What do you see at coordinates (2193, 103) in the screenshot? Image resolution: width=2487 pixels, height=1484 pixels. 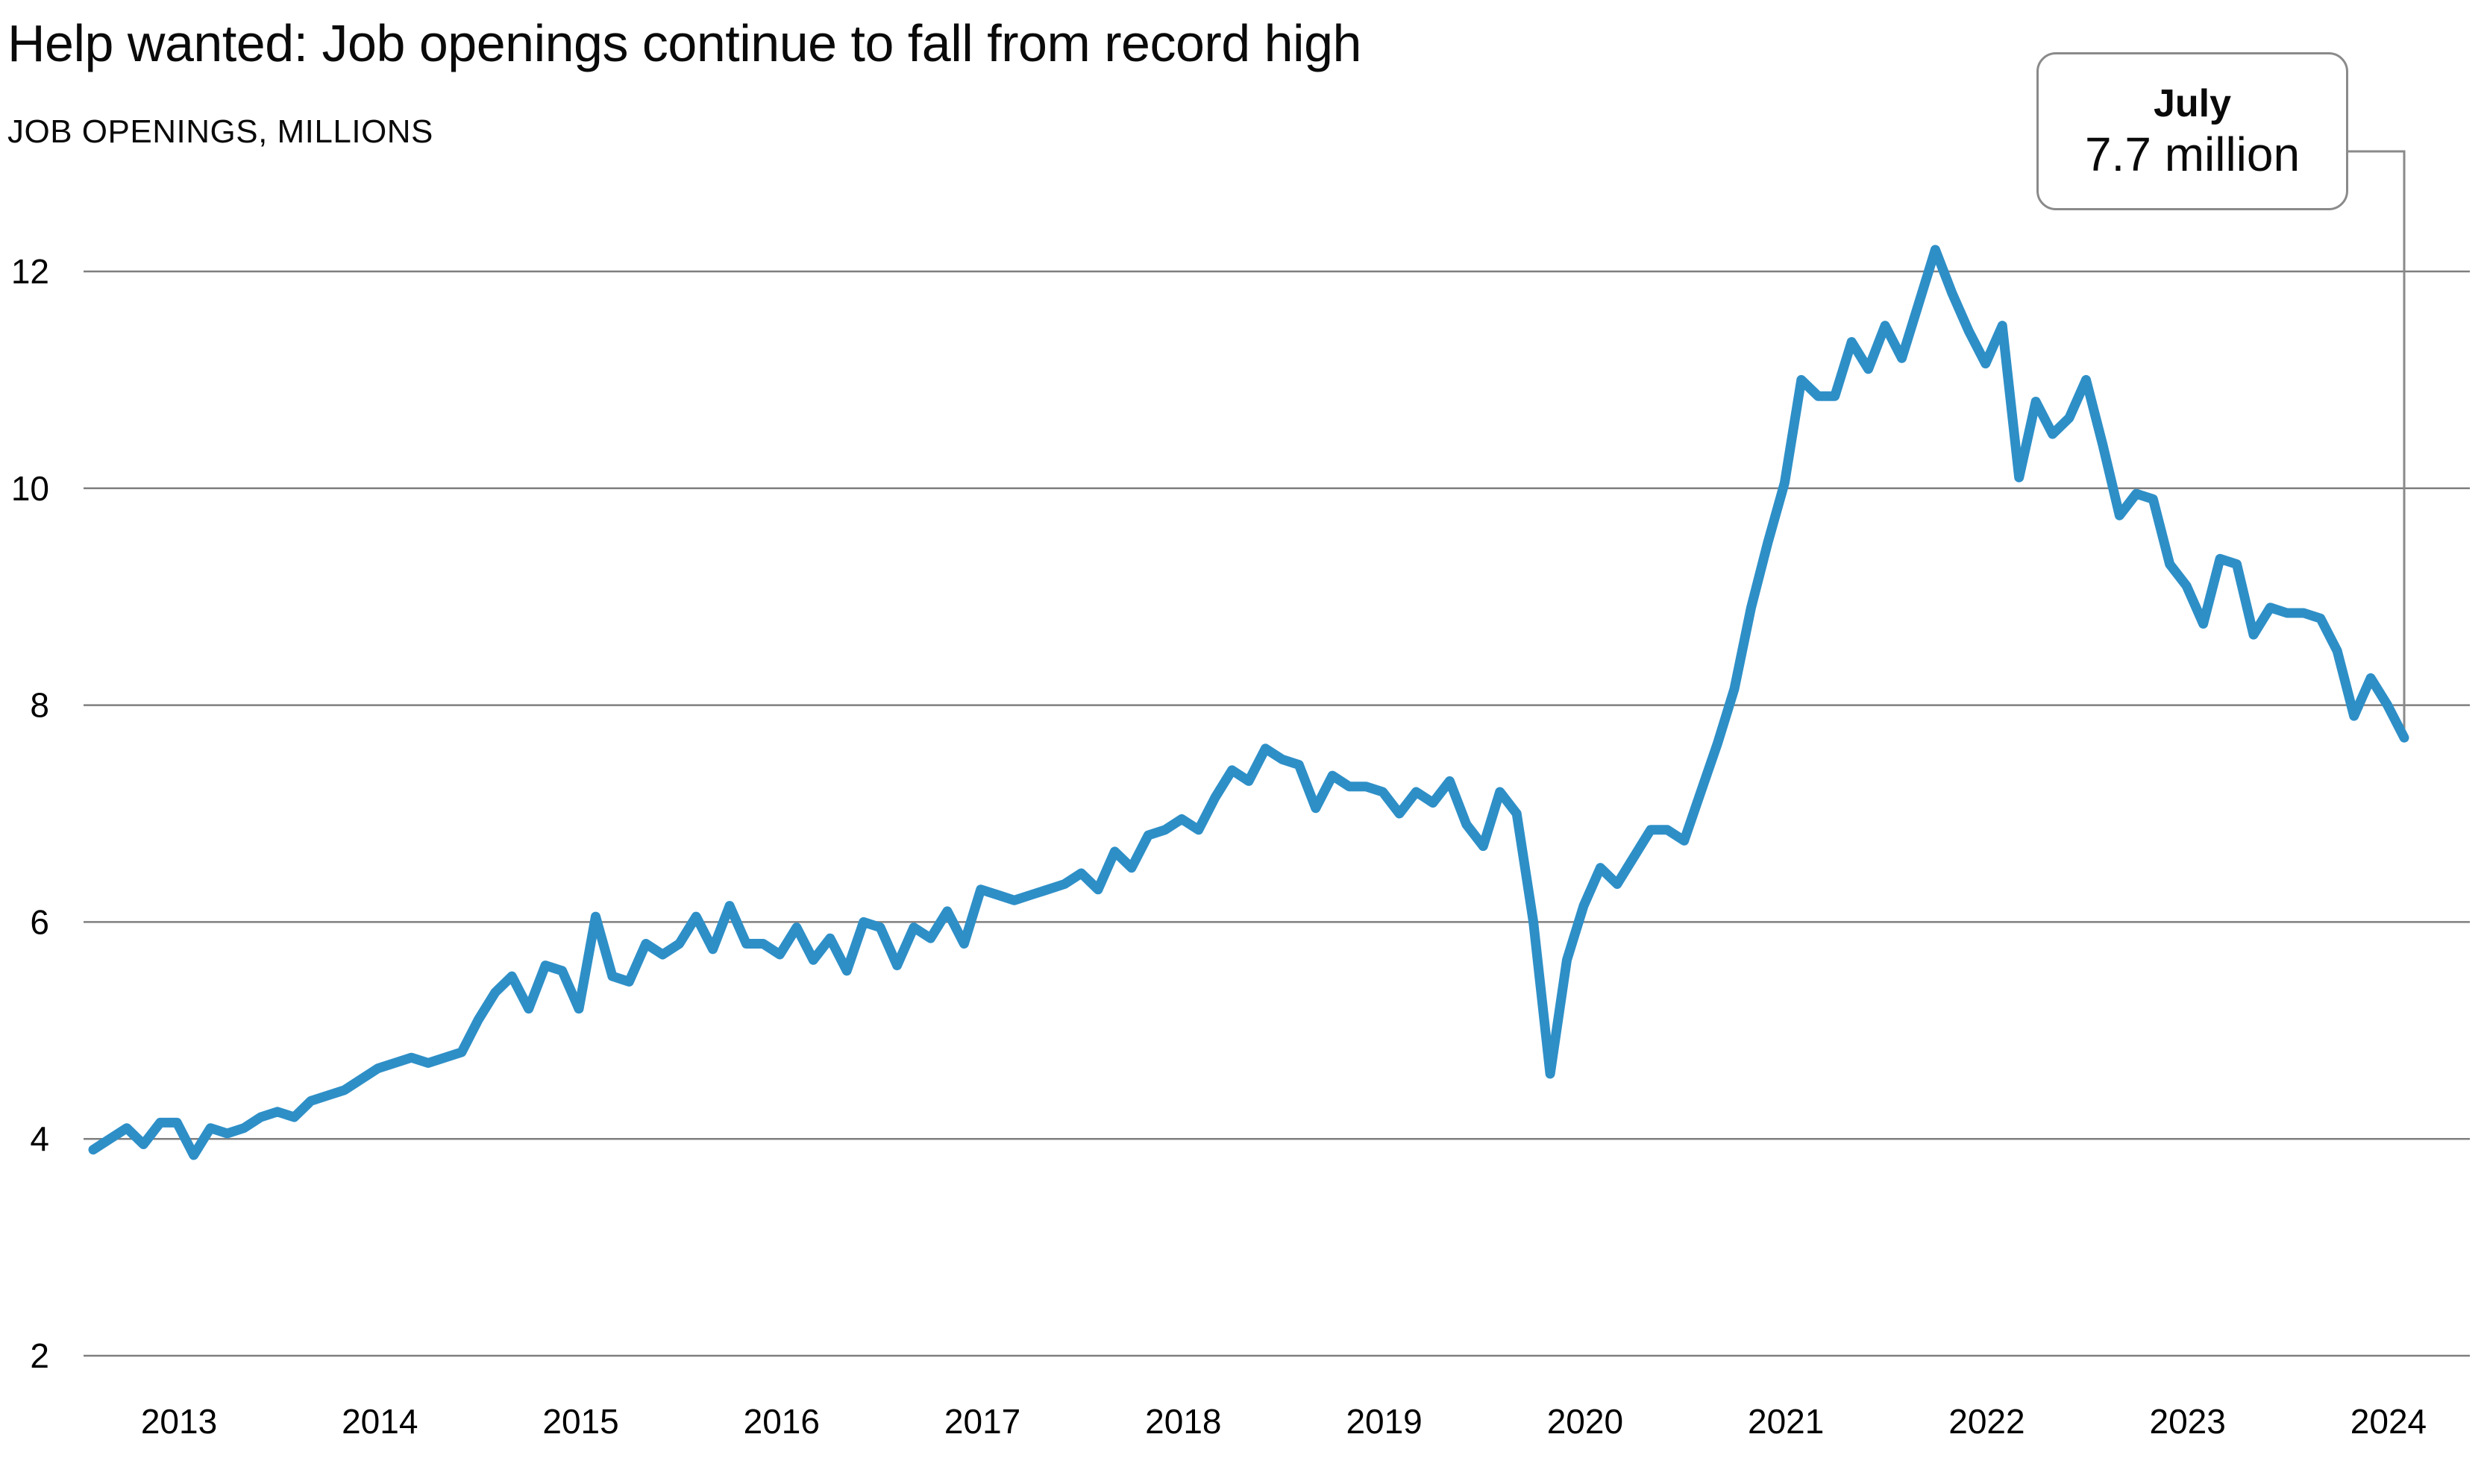 I see `callout-month-label: July` at bounding box center [2193, 103].